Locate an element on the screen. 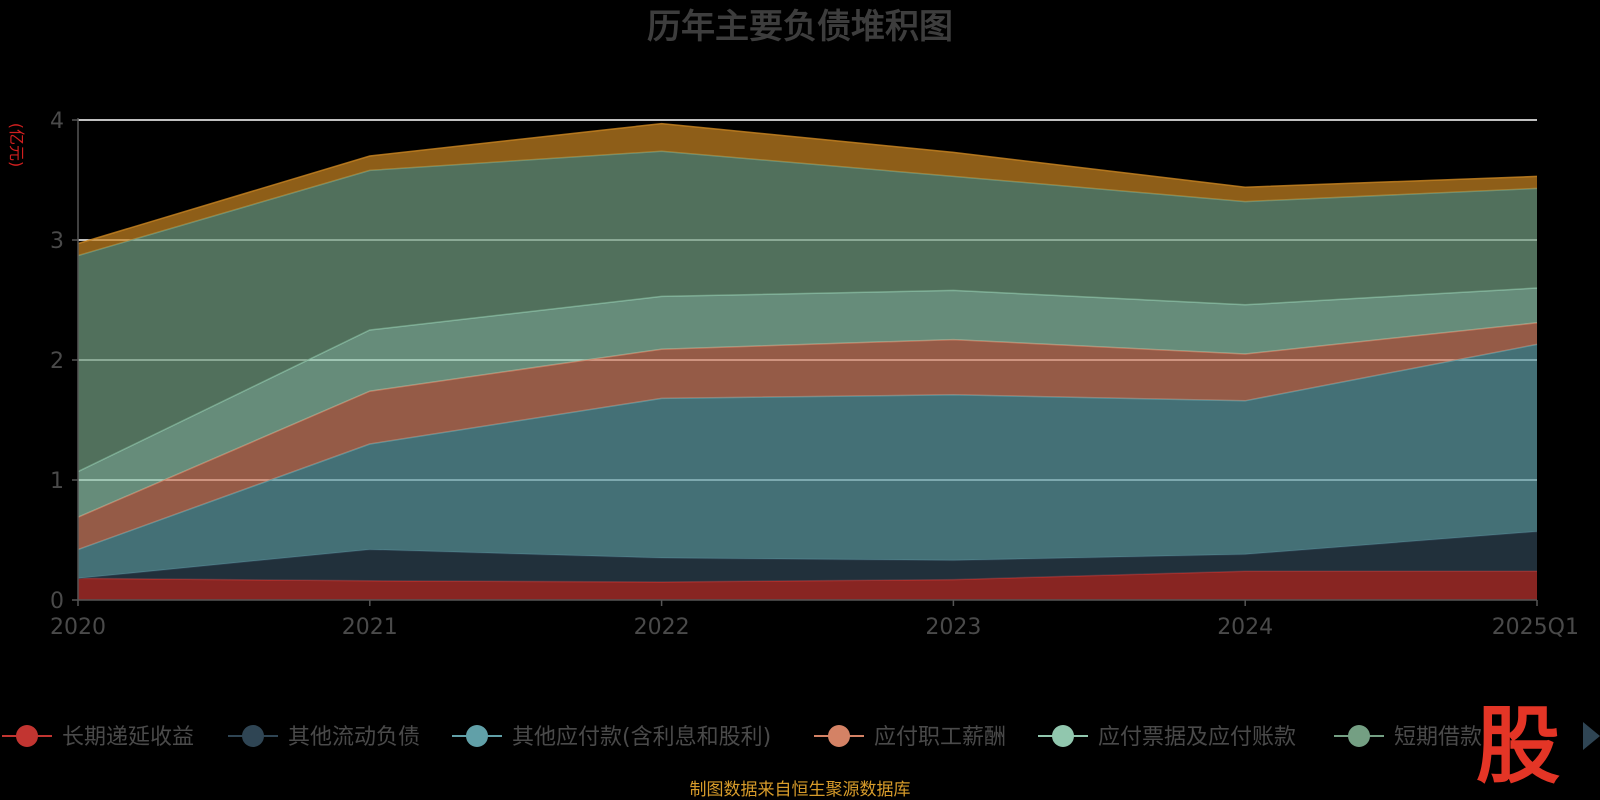 This screenshot has width=1600, height=800. legend-item: 短期借款 is located at coordinates (1408, 737).